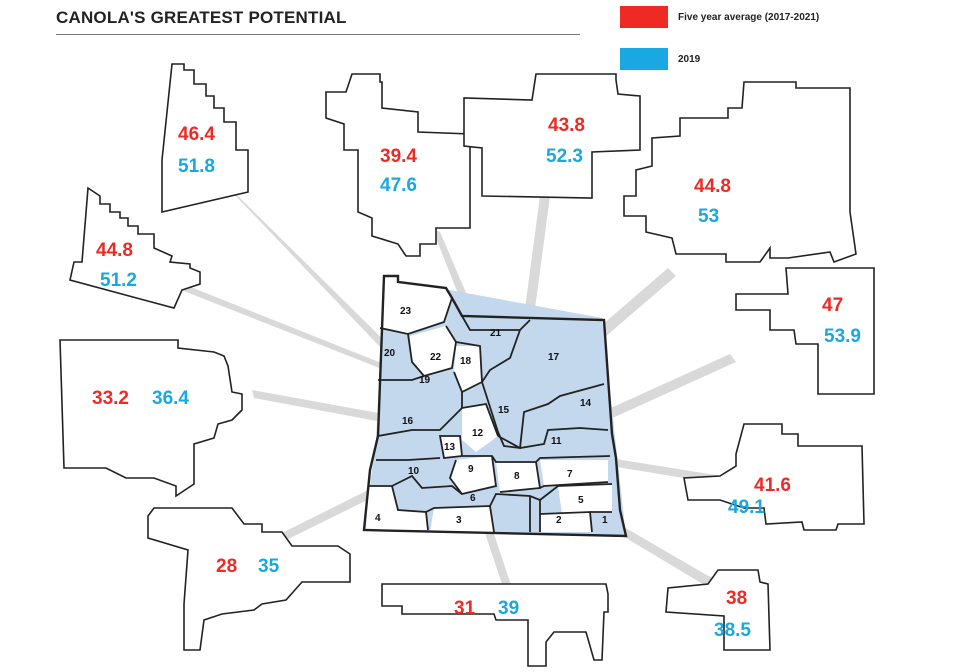  I want to click on legend-swatch-red, so click(644, 17).